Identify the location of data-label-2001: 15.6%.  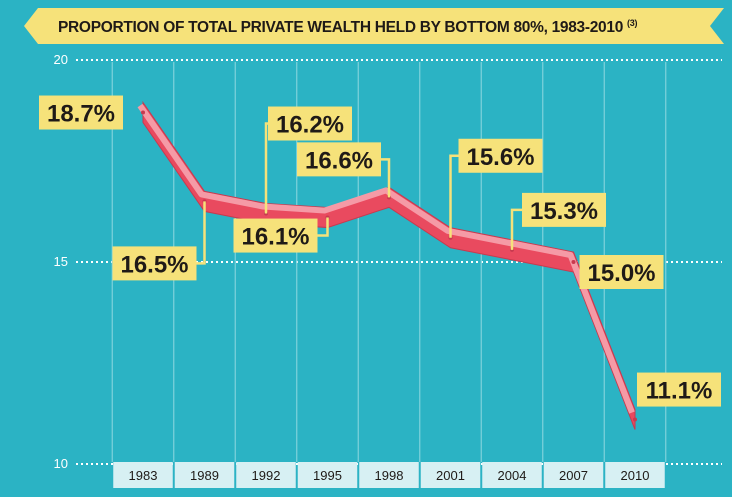
(500, 157).